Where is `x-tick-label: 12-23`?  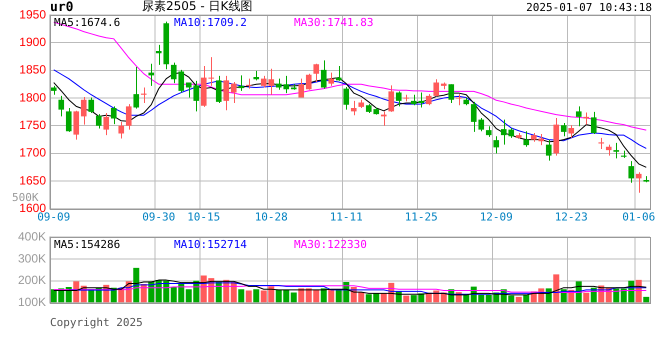
x-tick-label: 12-23 is located at coordinates (571, 217).